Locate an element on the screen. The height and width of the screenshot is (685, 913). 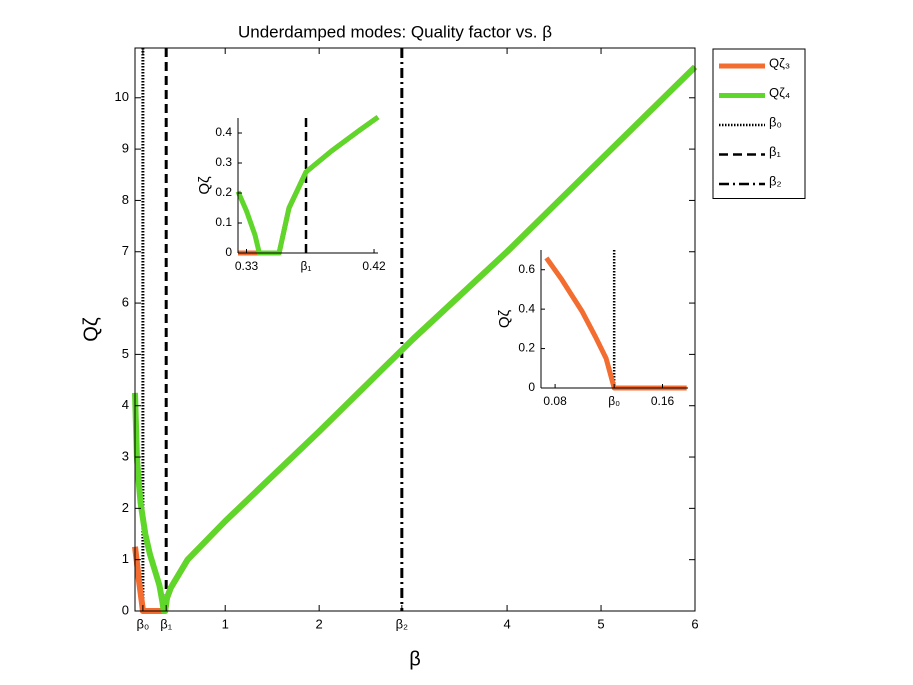
y-tick-label: 0.3 is located at coordinates (223, 162).